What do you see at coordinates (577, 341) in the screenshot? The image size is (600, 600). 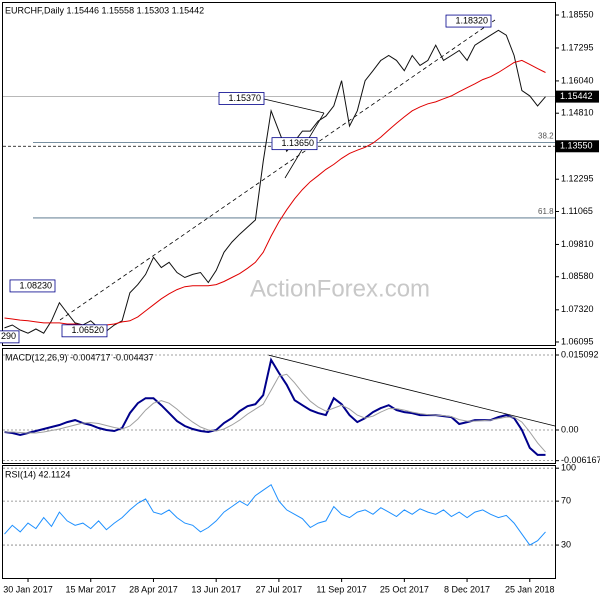 I see `y-tick-label: 1.06095` at bounding box center [577, 341].